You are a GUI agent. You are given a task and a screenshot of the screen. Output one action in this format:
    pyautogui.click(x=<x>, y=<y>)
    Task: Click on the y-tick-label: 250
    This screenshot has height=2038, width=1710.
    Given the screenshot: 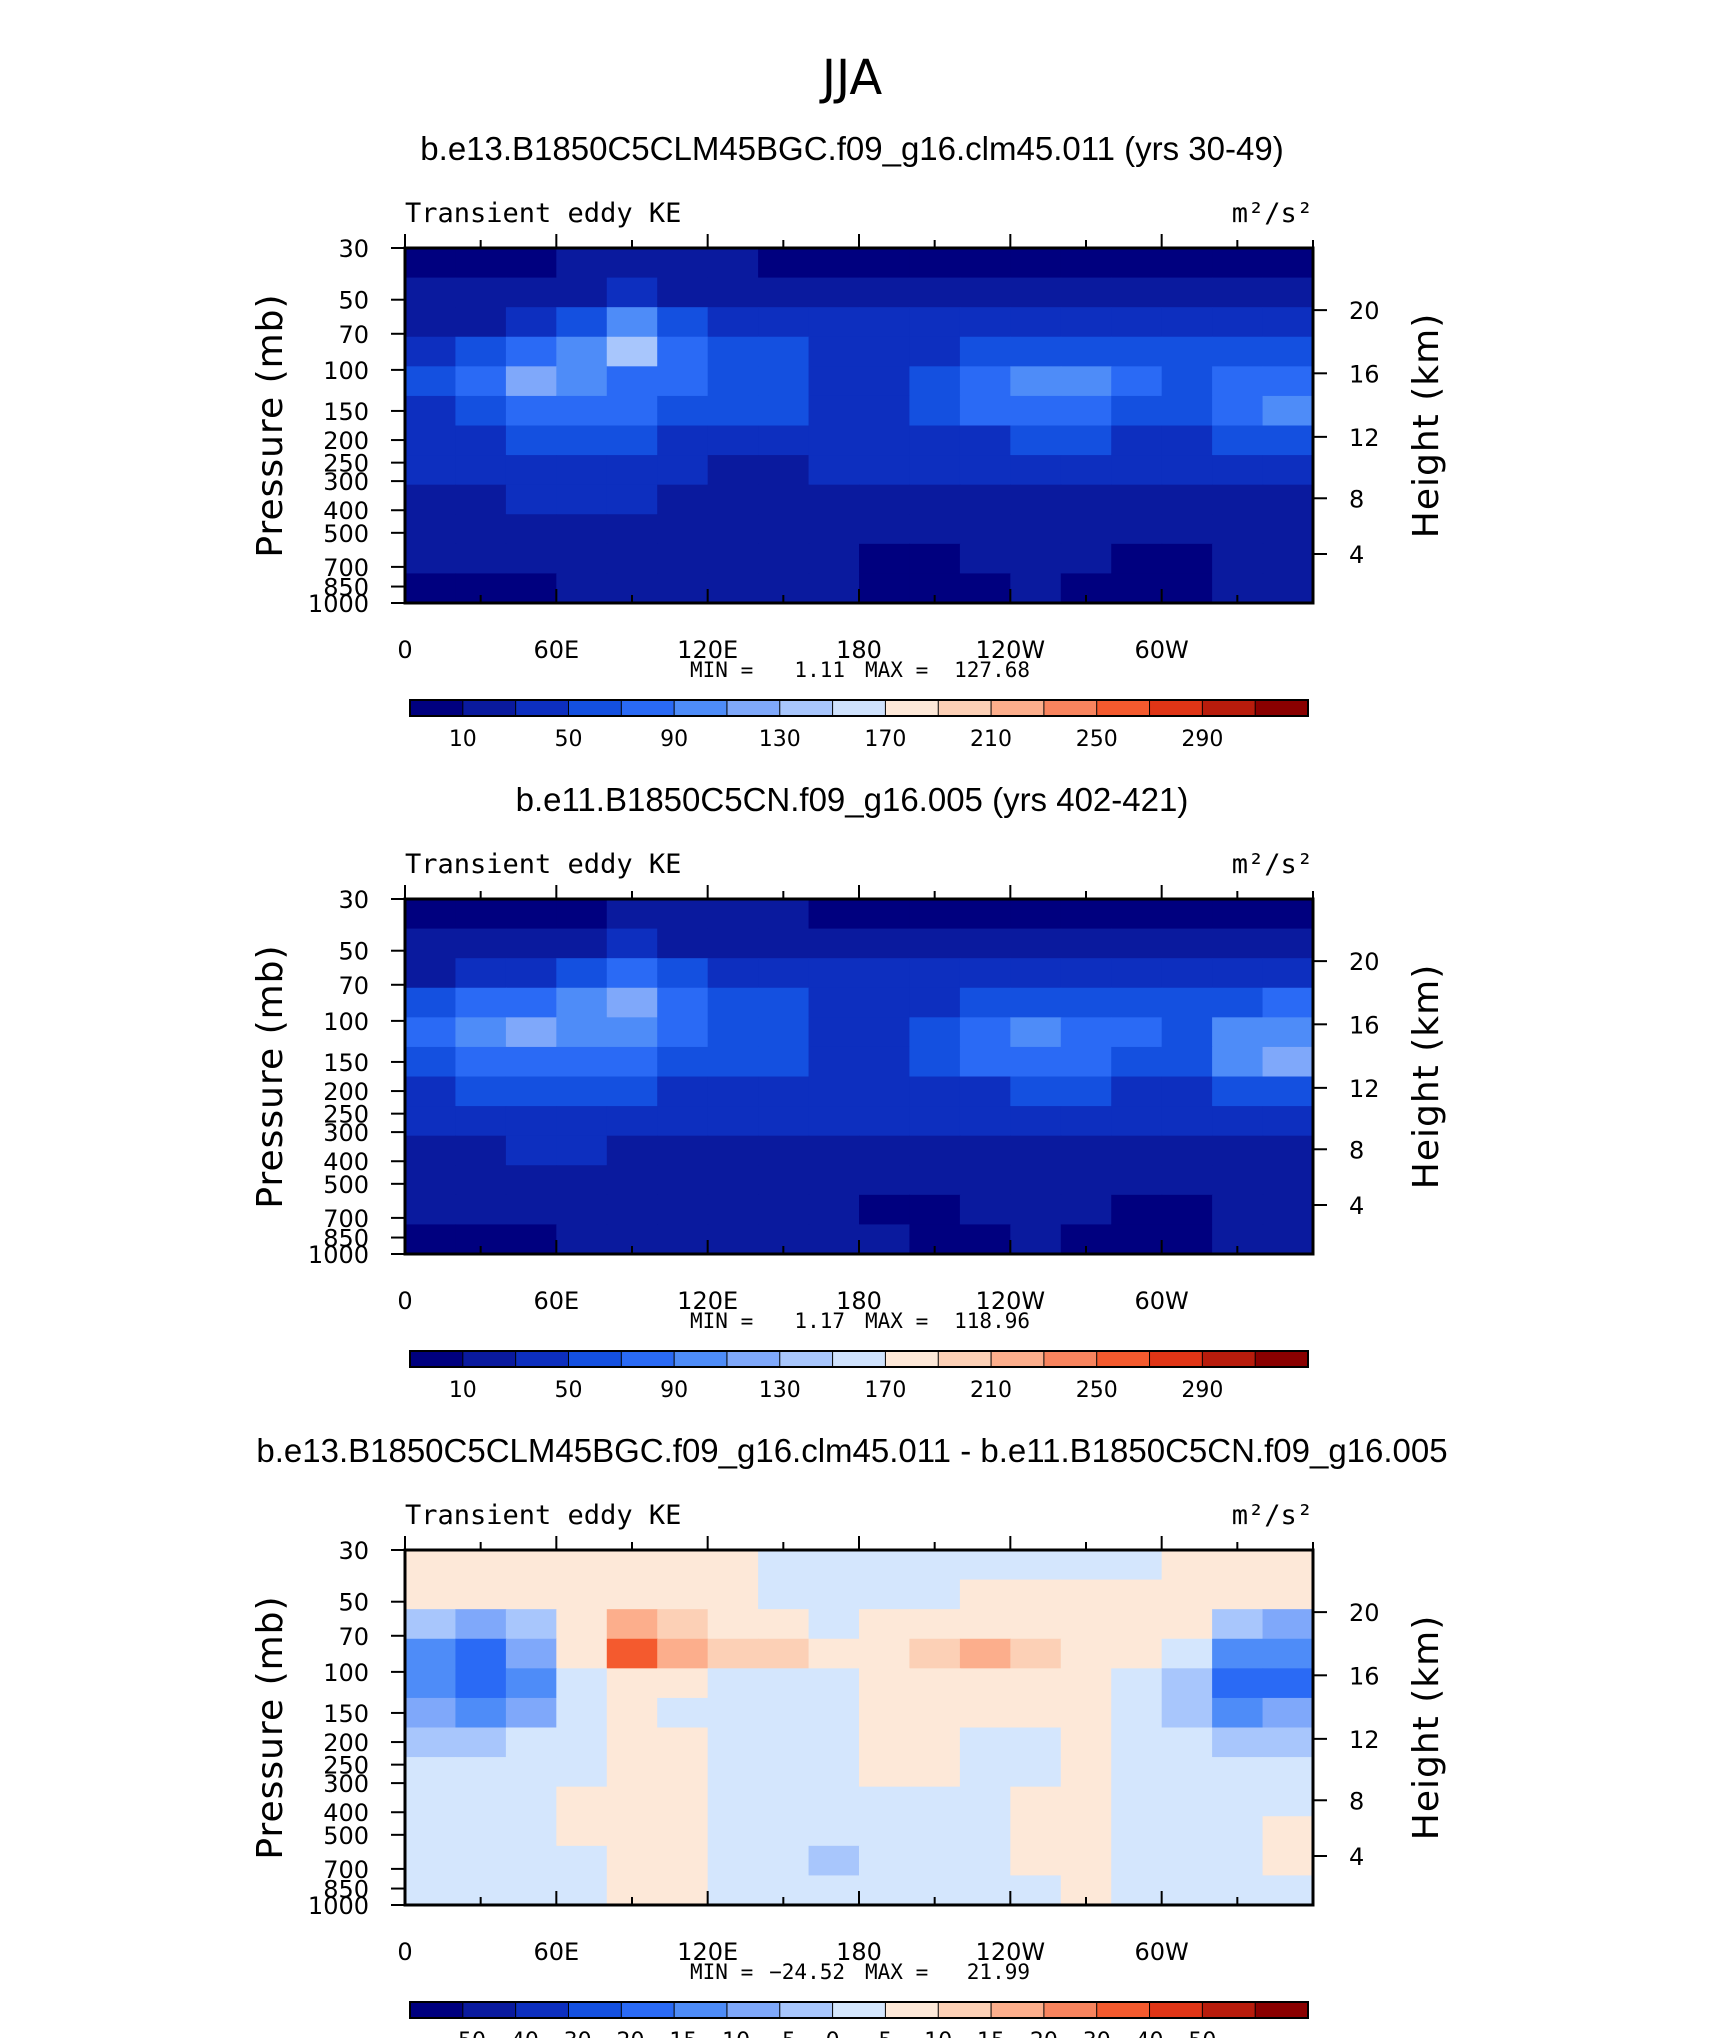 What is the action you would take?
    pyautogui.click(x=346, y=1115)
    